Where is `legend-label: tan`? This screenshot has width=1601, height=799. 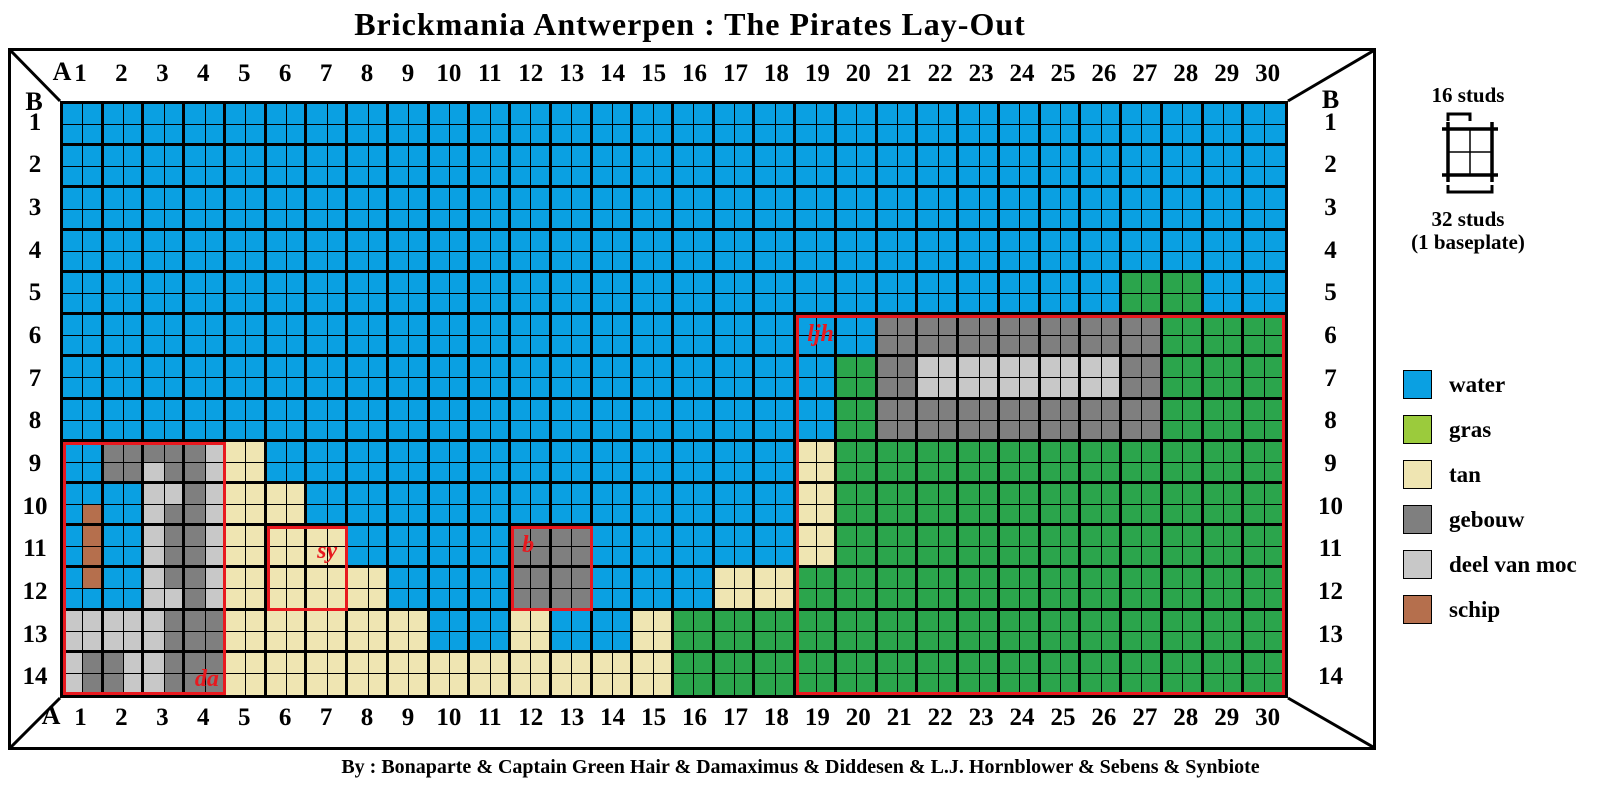
legend-label: tan is located at coordinates (1465, 474).